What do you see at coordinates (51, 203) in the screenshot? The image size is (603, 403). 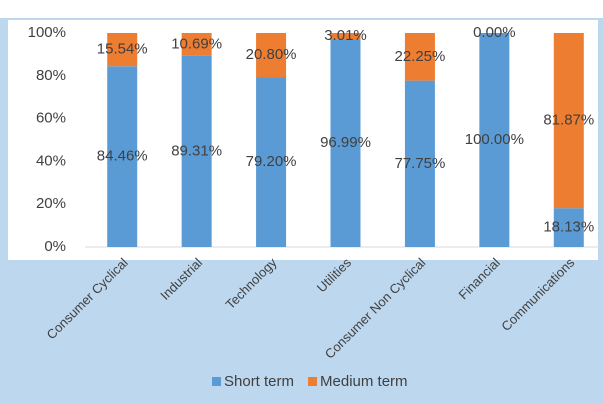 I see `y-tick-label: 20%` at bounding box center [51, 203].